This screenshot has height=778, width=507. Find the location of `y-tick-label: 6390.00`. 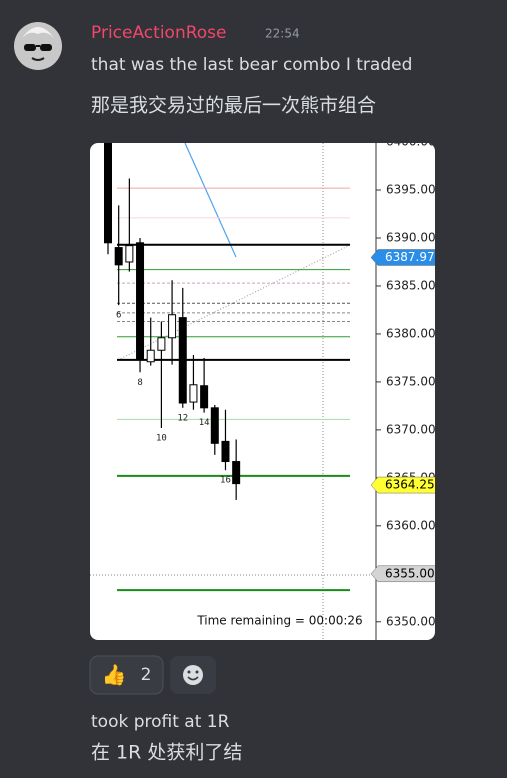

y-tick-label: 6390.00 is located at coordinates (411, 237).